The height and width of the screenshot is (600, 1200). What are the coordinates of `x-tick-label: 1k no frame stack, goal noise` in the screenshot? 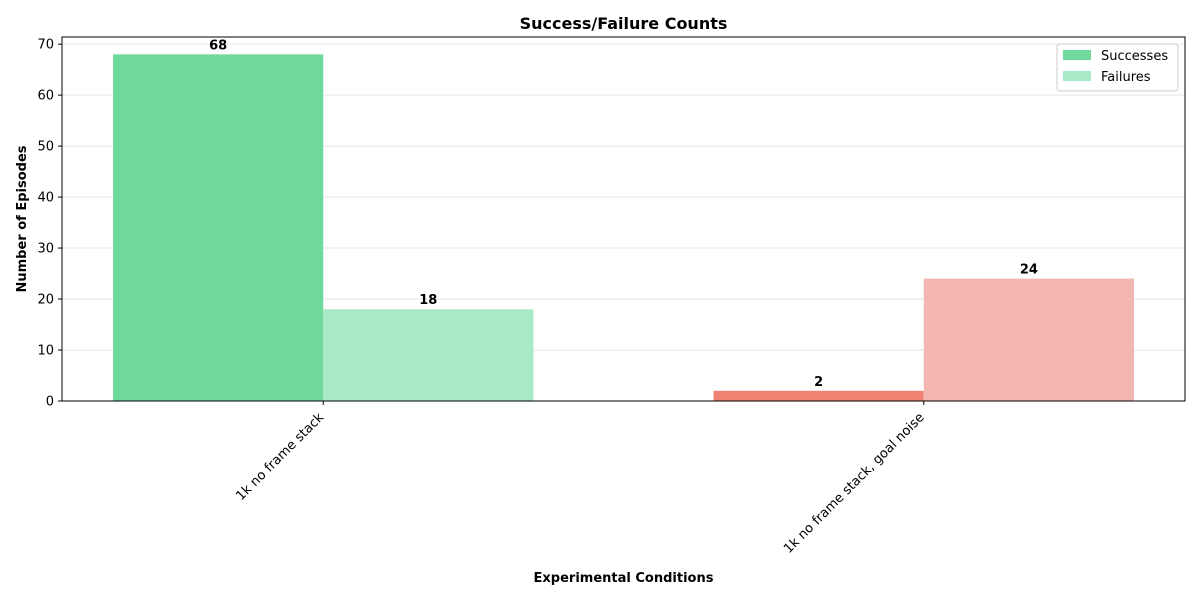 It's located at (854, 483).